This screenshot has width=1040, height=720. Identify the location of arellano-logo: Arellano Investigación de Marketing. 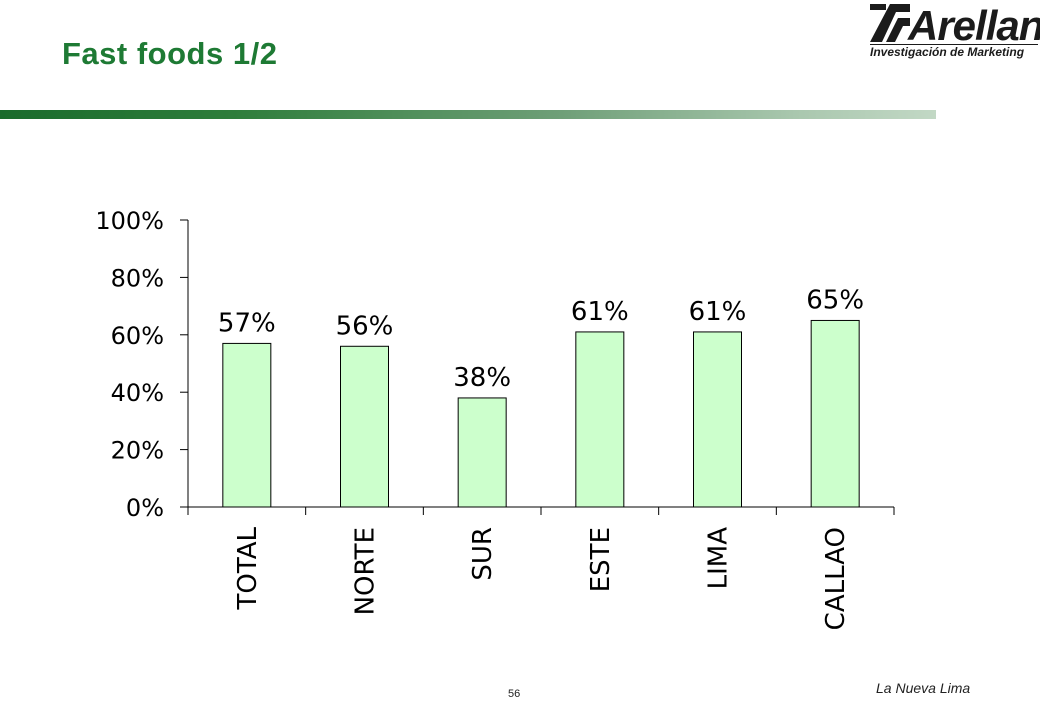
(952, 32).